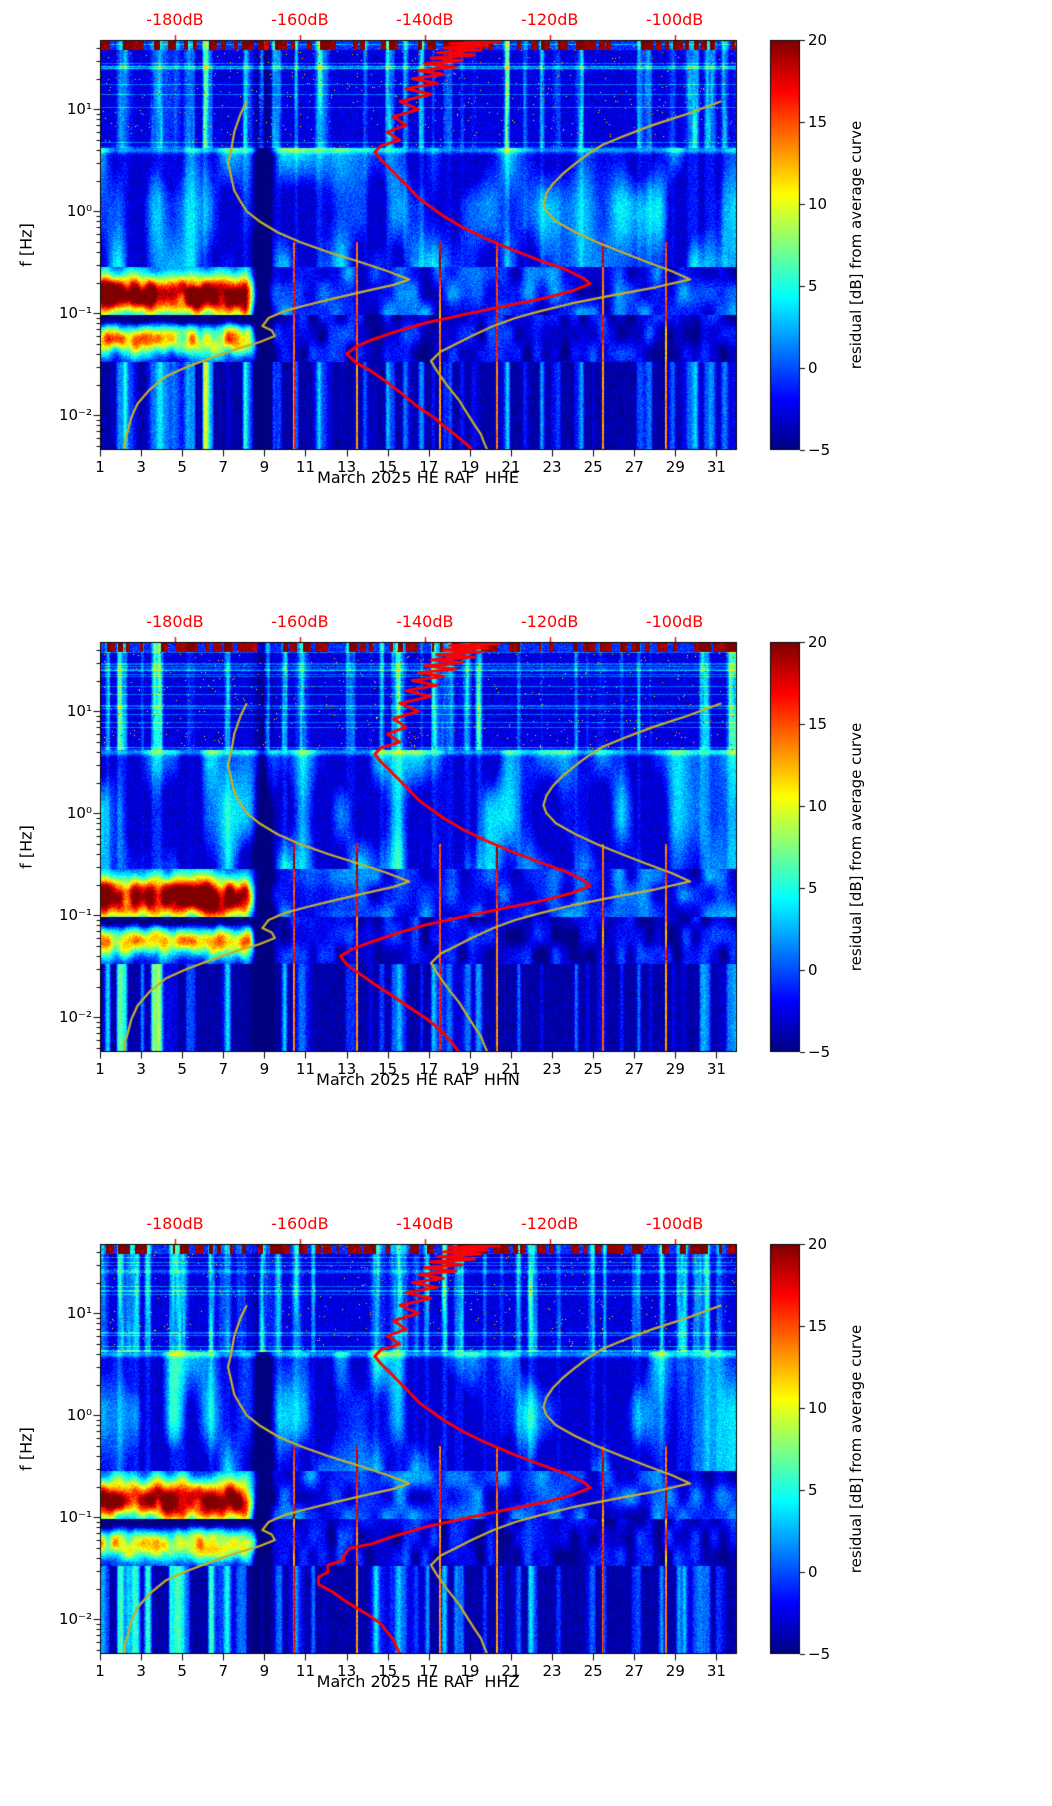 The height and width of the screenshot is (1806, 1052). I want to click on panel-title: March 2025 HE RAF HHE, so click(418, 477).